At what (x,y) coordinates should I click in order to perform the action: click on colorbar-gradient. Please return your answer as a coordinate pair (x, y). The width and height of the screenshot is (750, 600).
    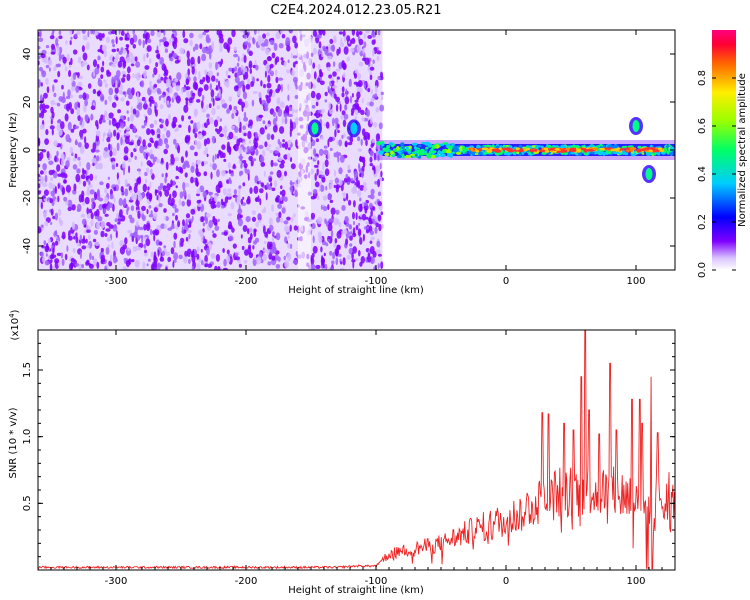
    Looking at the image, I should click on (724, 150).